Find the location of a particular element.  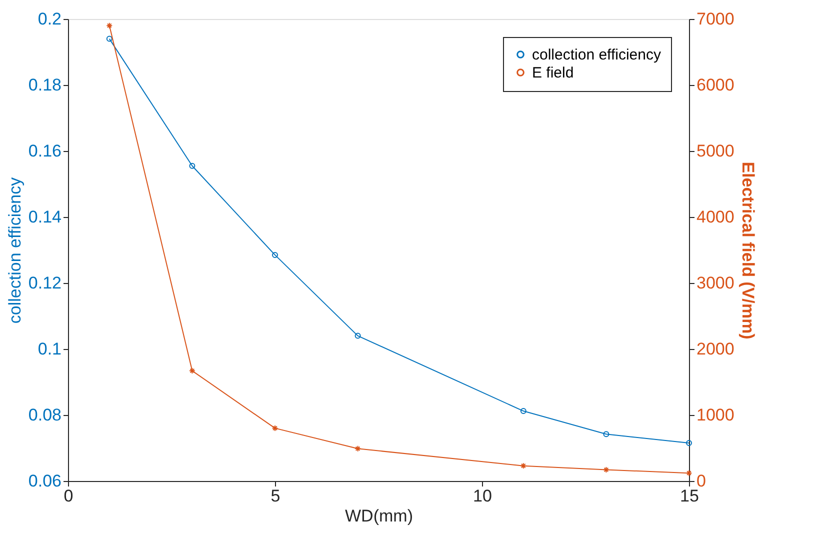

y2-tick-label: 5000 is located at coordinates (715, 151).